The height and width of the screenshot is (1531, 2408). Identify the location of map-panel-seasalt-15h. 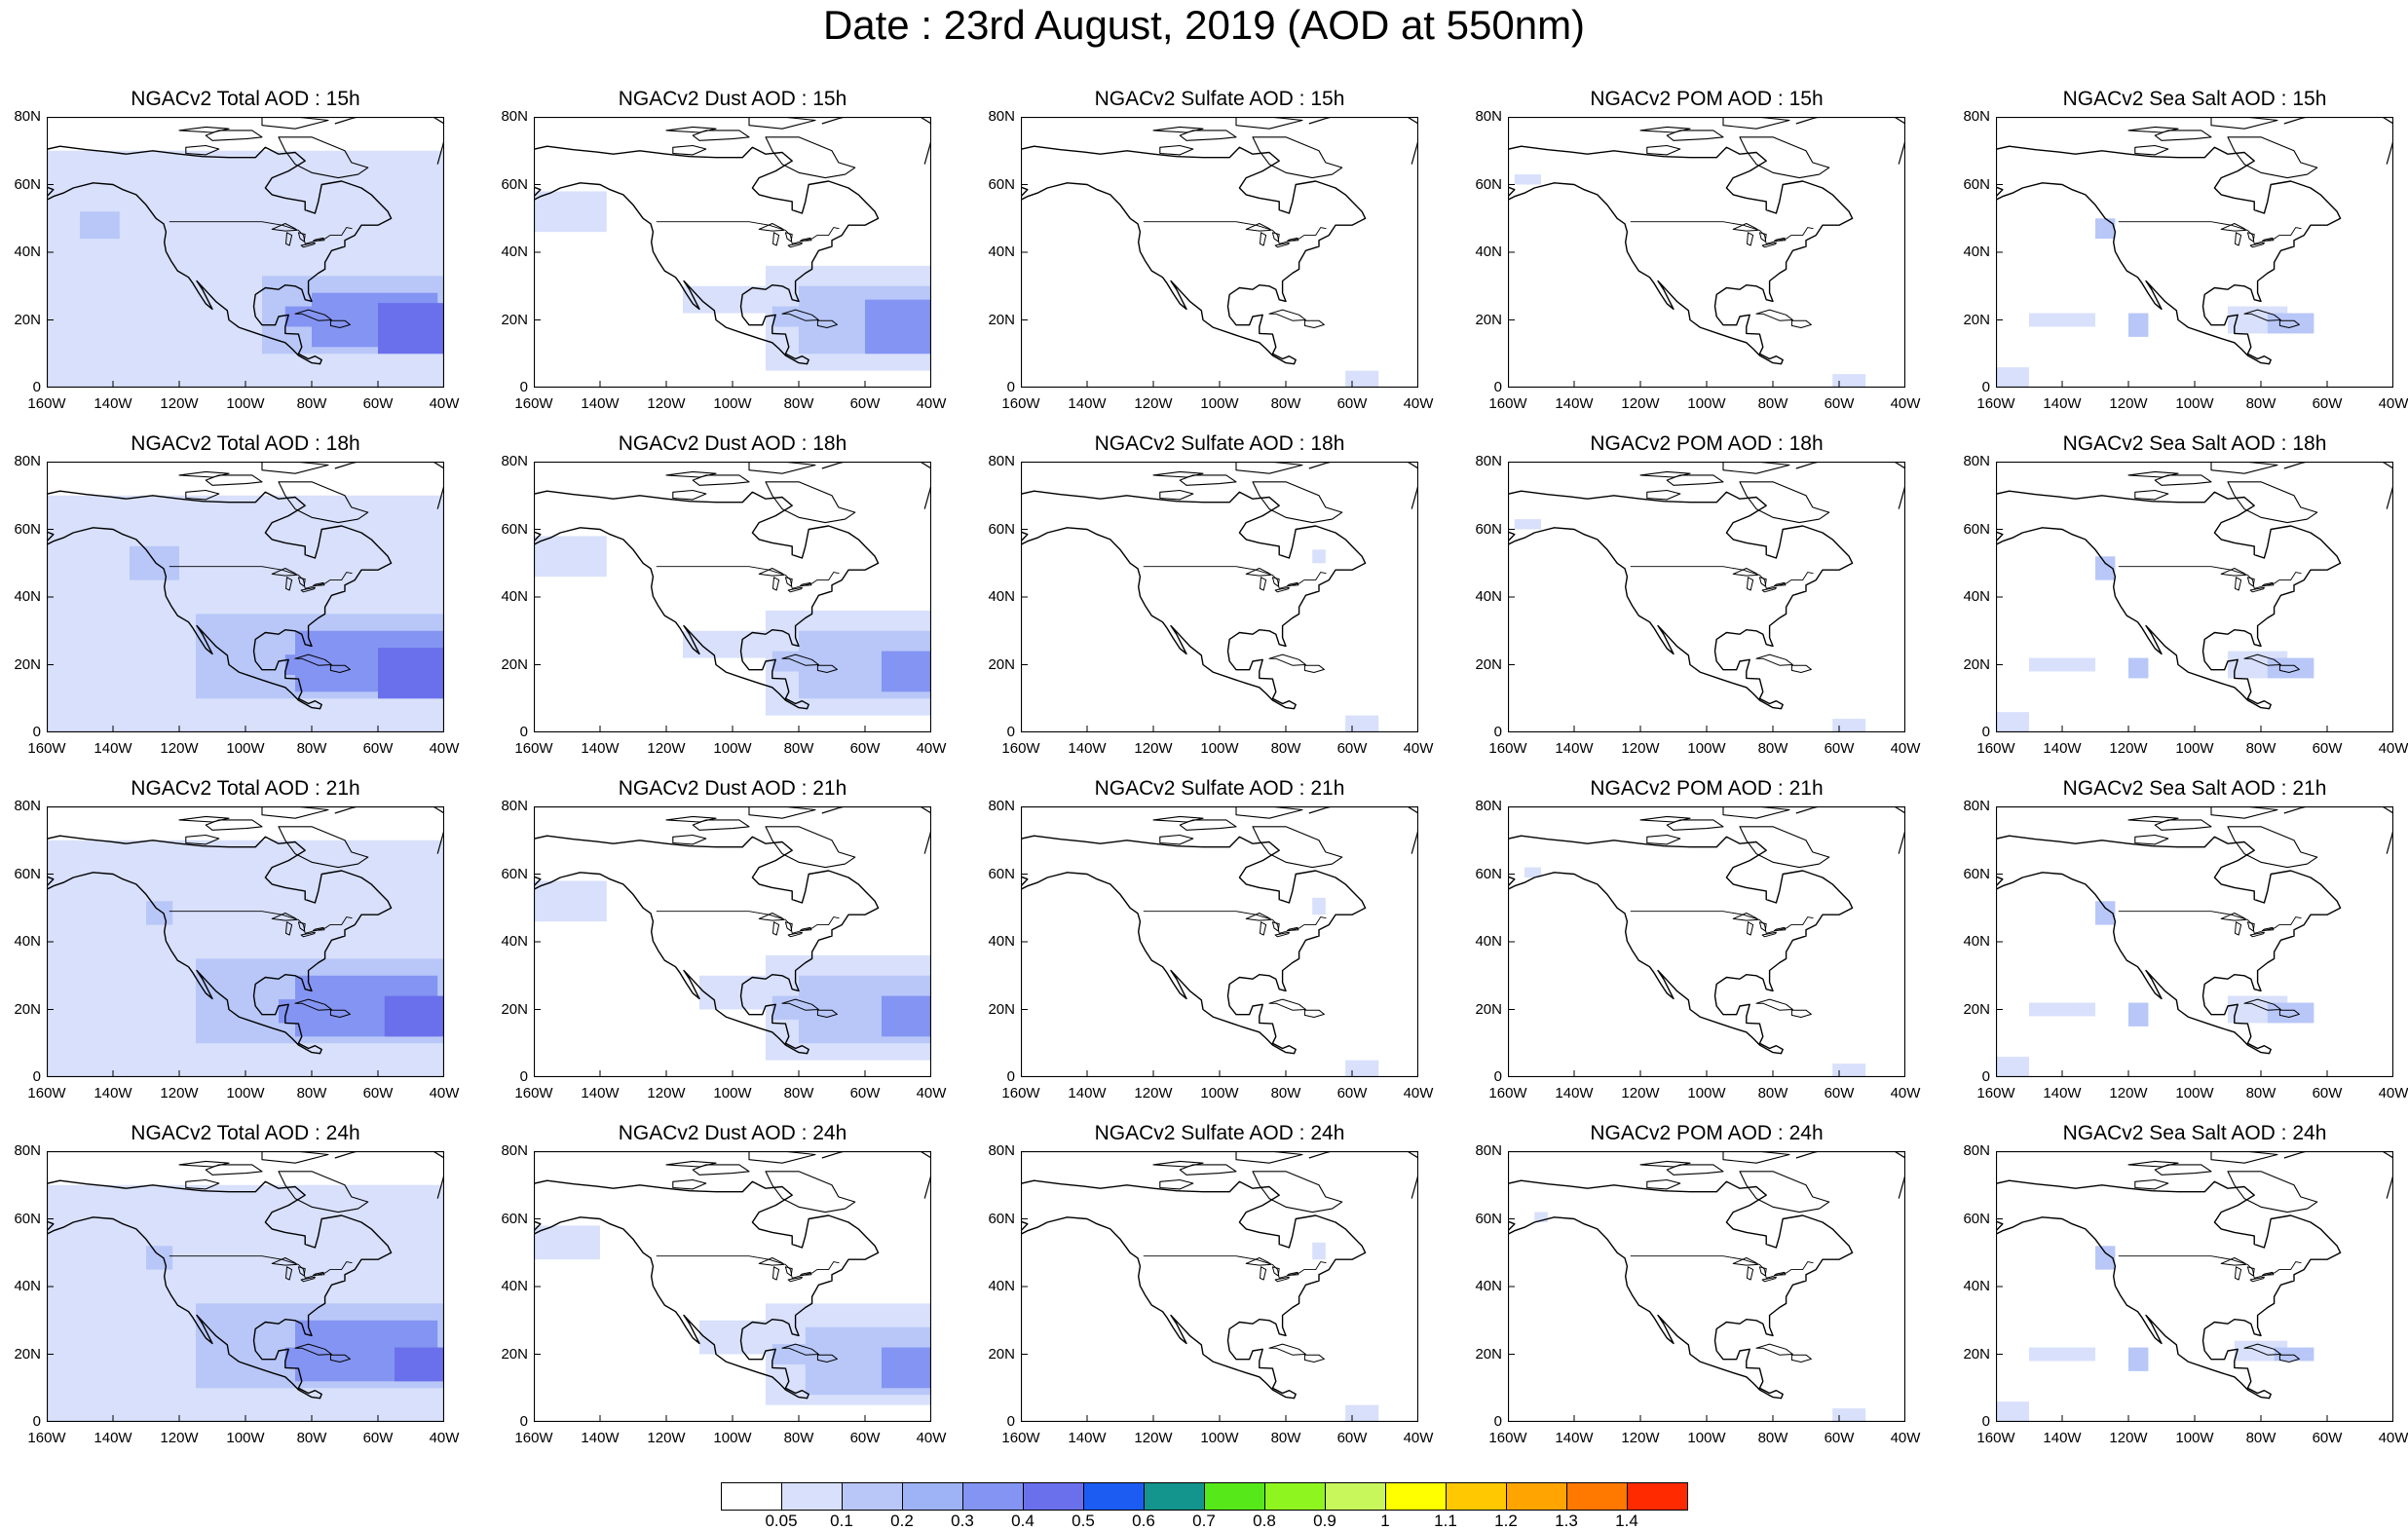
(2194, 253).